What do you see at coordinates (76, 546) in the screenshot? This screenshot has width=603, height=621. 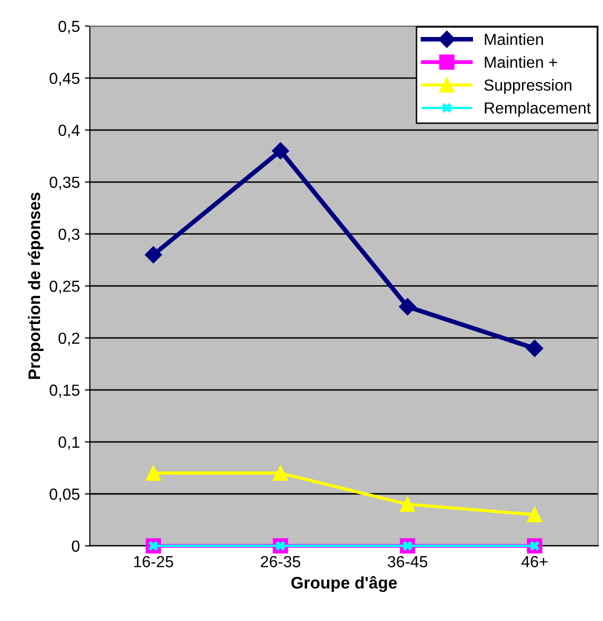 I see `y-tick-label: 0` at bounding box center [76, 546].